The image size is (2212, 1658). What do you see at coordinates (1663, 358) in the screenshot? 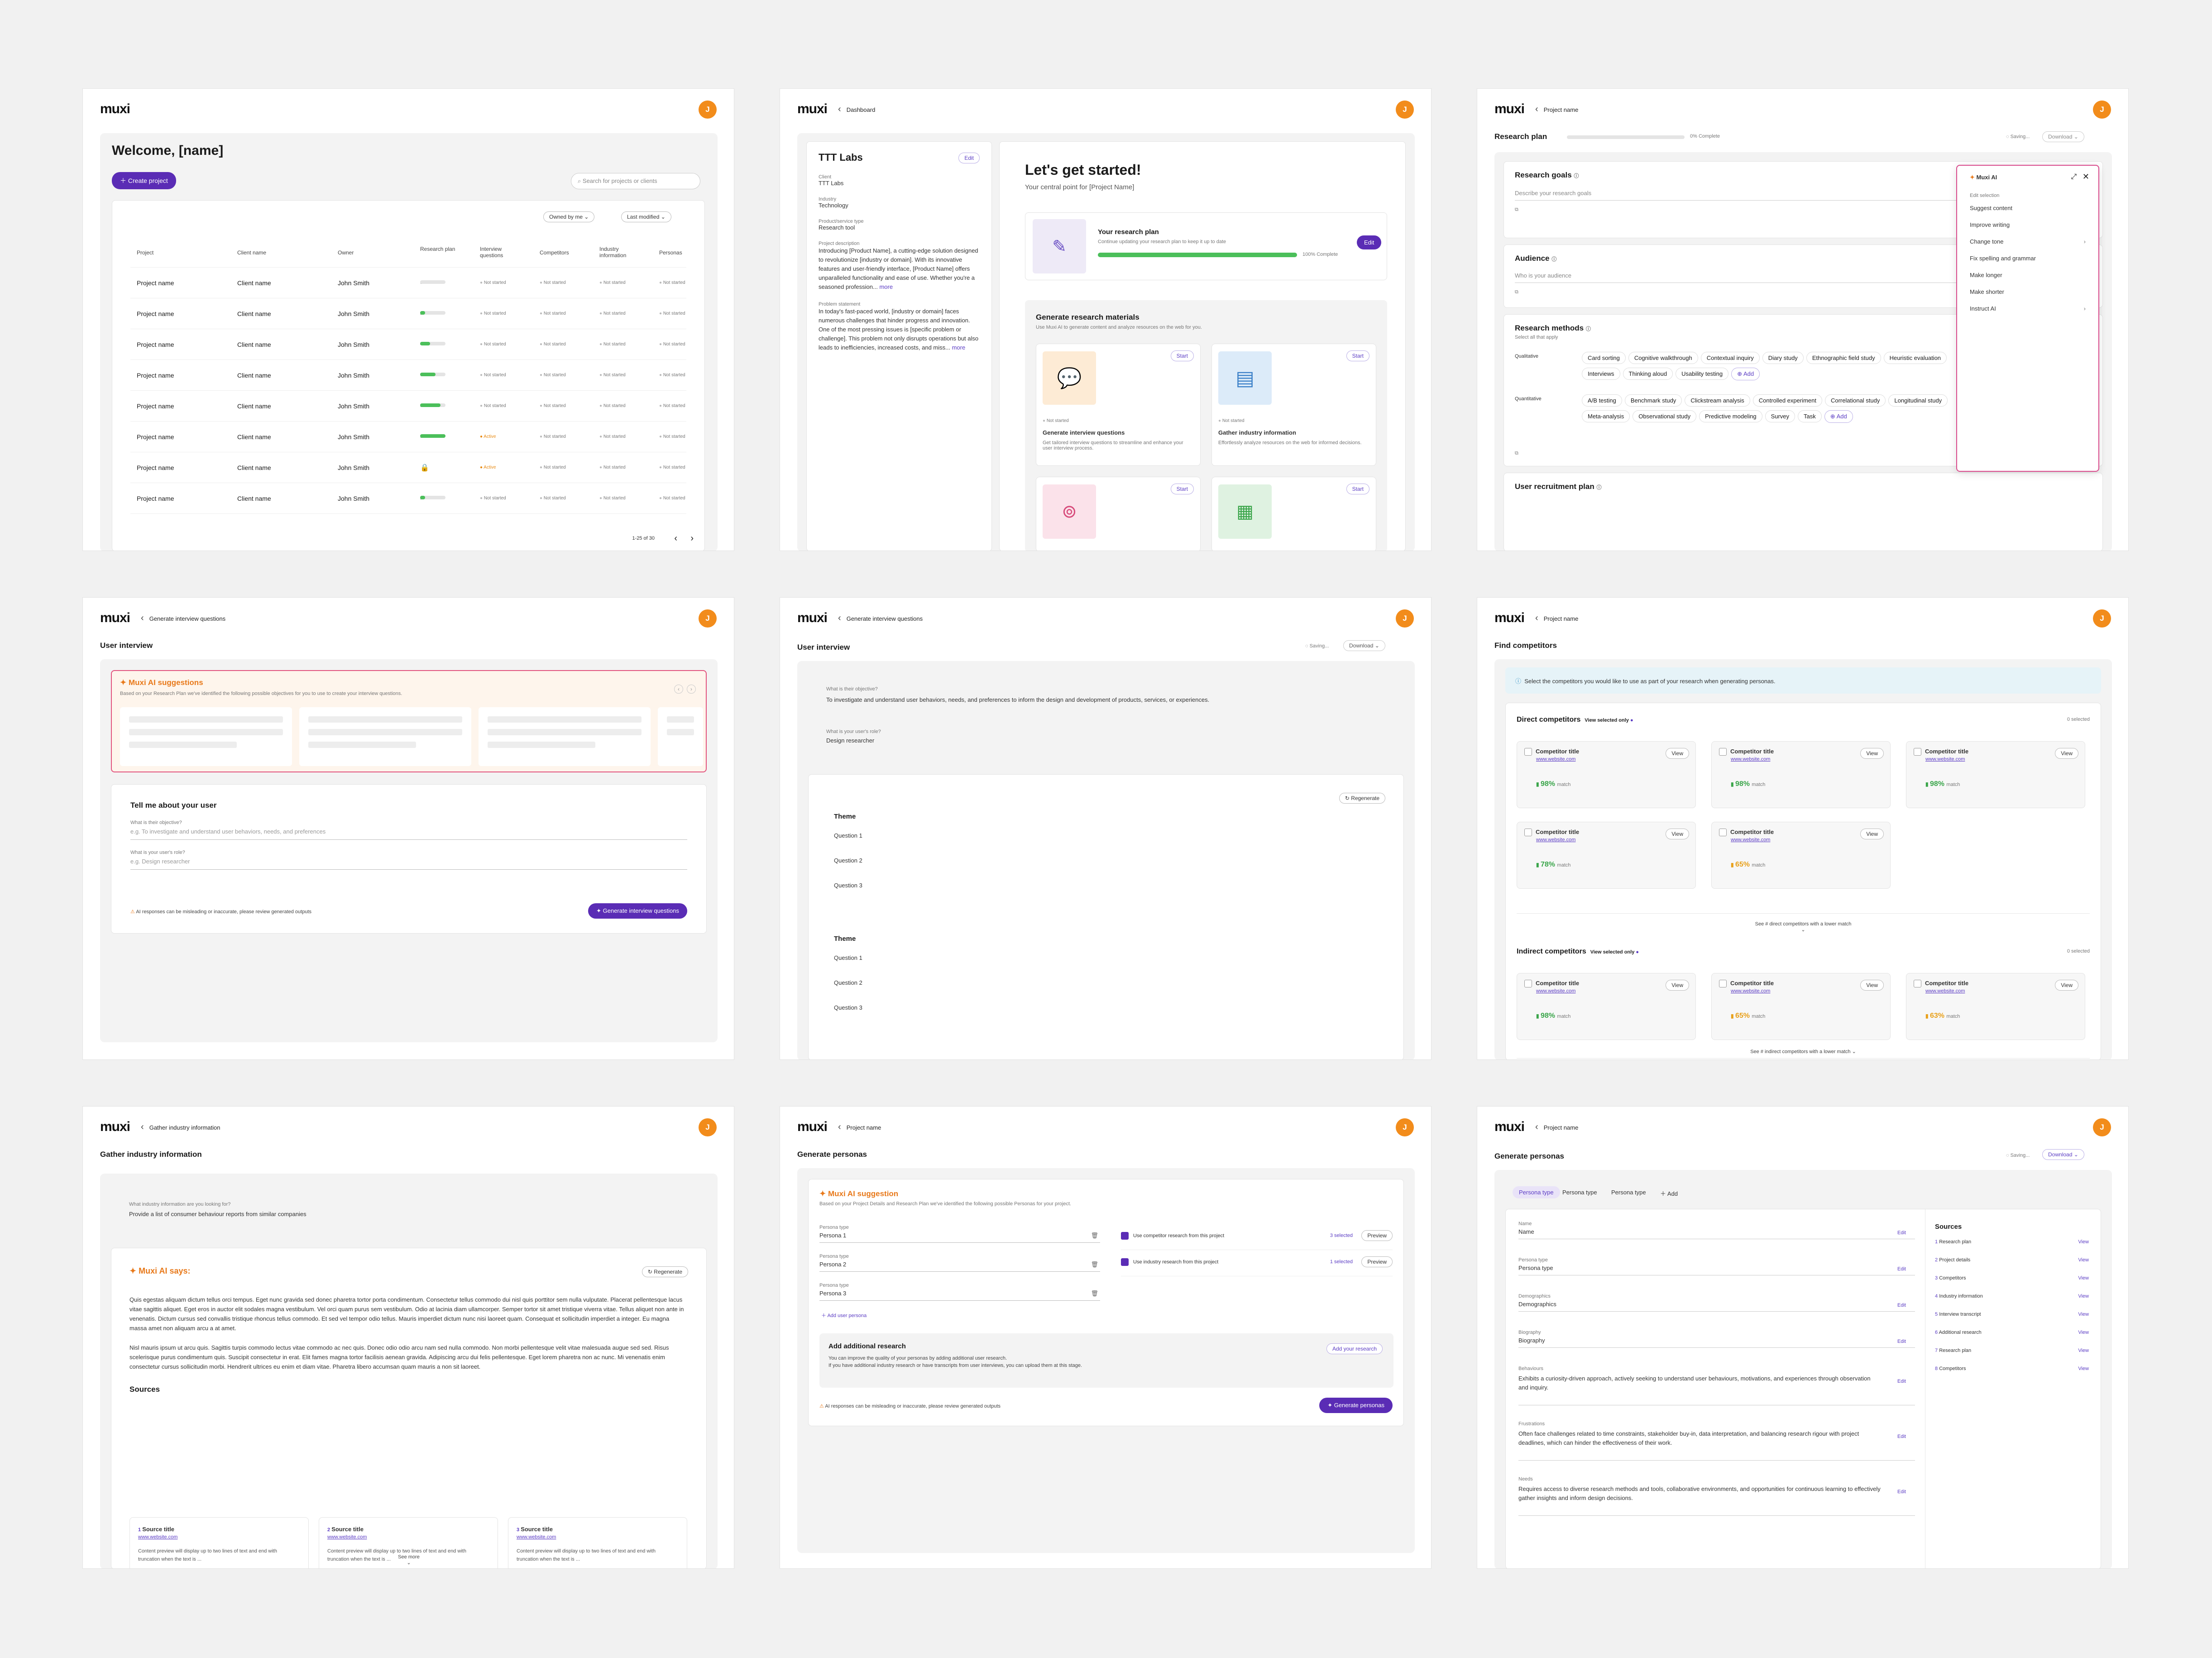
I see `method-chip: Cognitive walkthrough` at bounding box center [1663, 358].